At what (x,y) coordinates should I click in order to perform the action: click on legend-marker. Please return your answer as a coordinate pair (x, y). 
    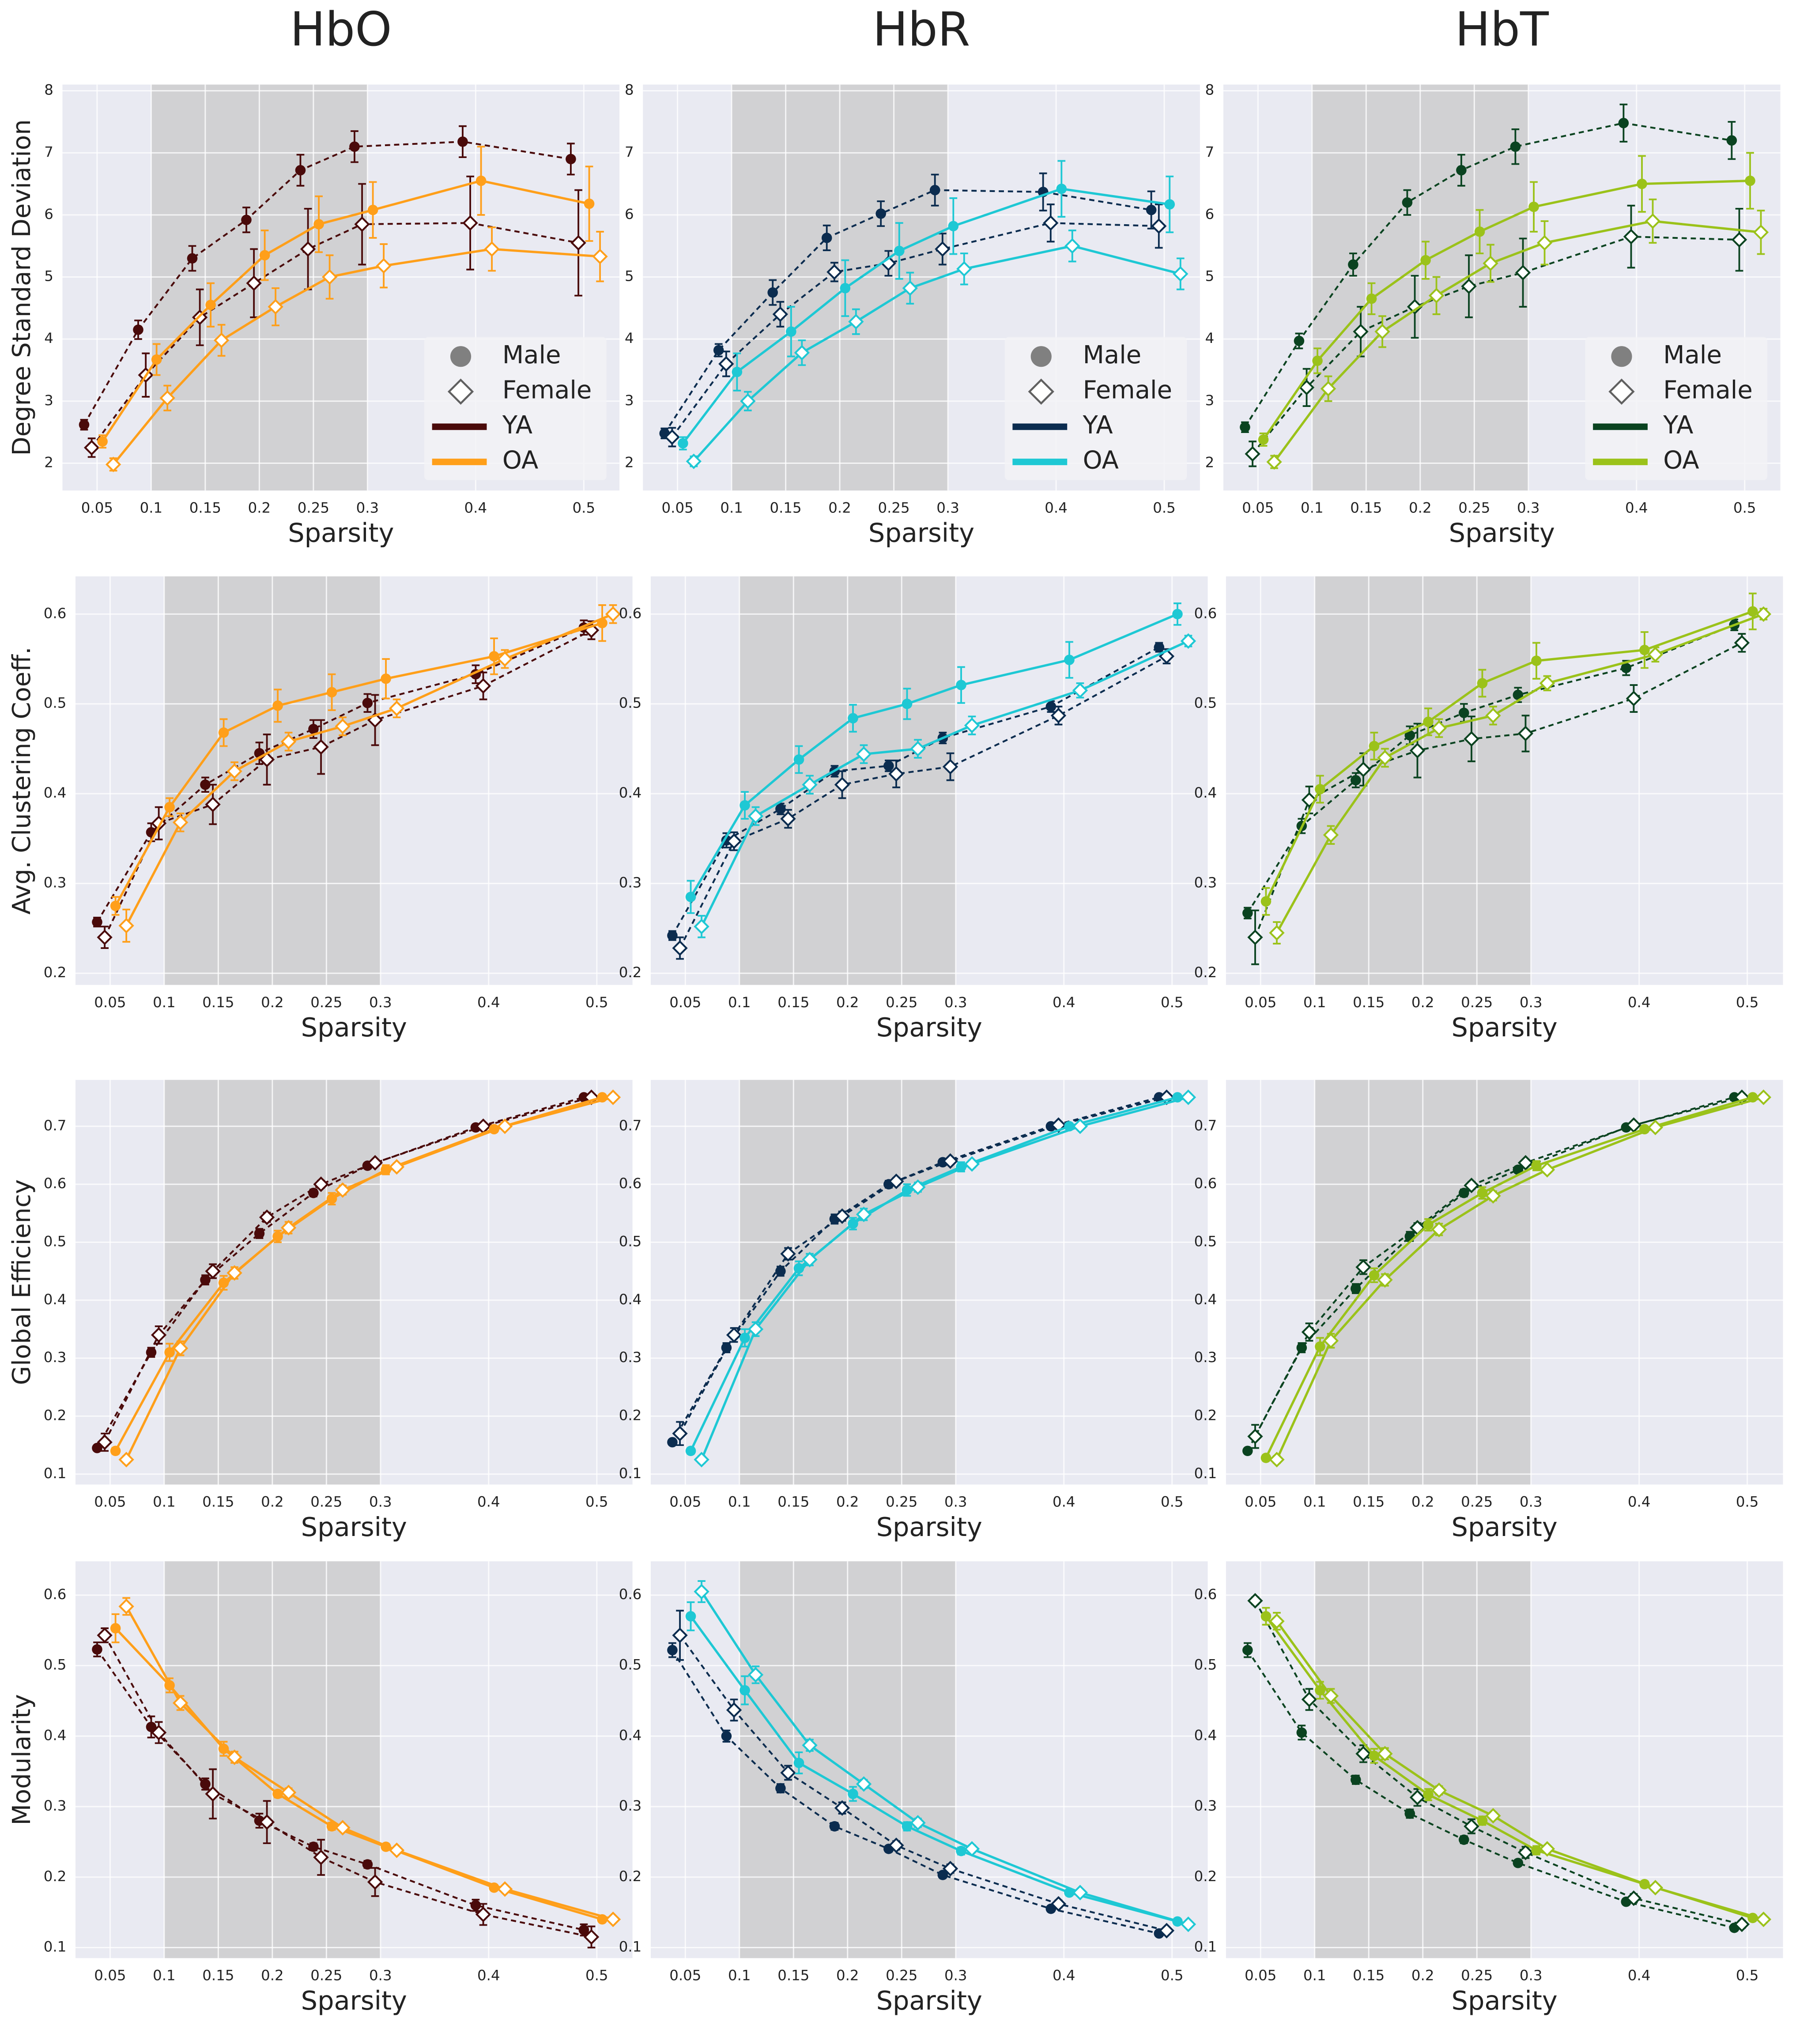
    Looking at the image, I should click on (460, 391).